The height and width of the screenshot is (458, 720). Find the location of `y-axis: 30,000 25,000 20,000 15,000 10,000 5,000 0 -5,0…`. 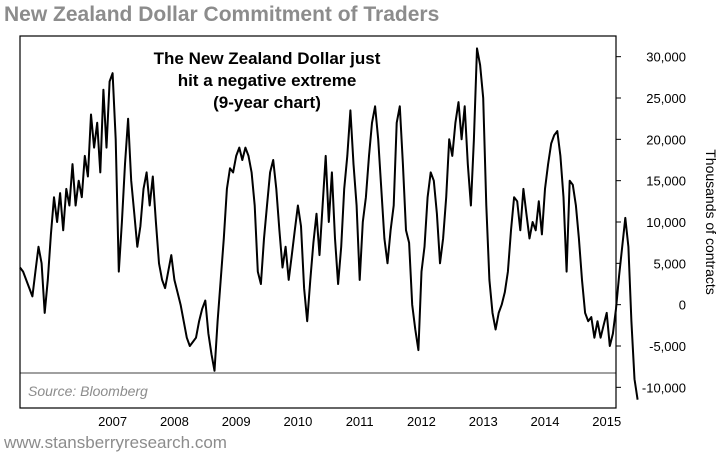

y-axis: 30,000 25,000 20,000 15,000 10,000 5,000 0 -5,0… is located at coordinates (651, 222).